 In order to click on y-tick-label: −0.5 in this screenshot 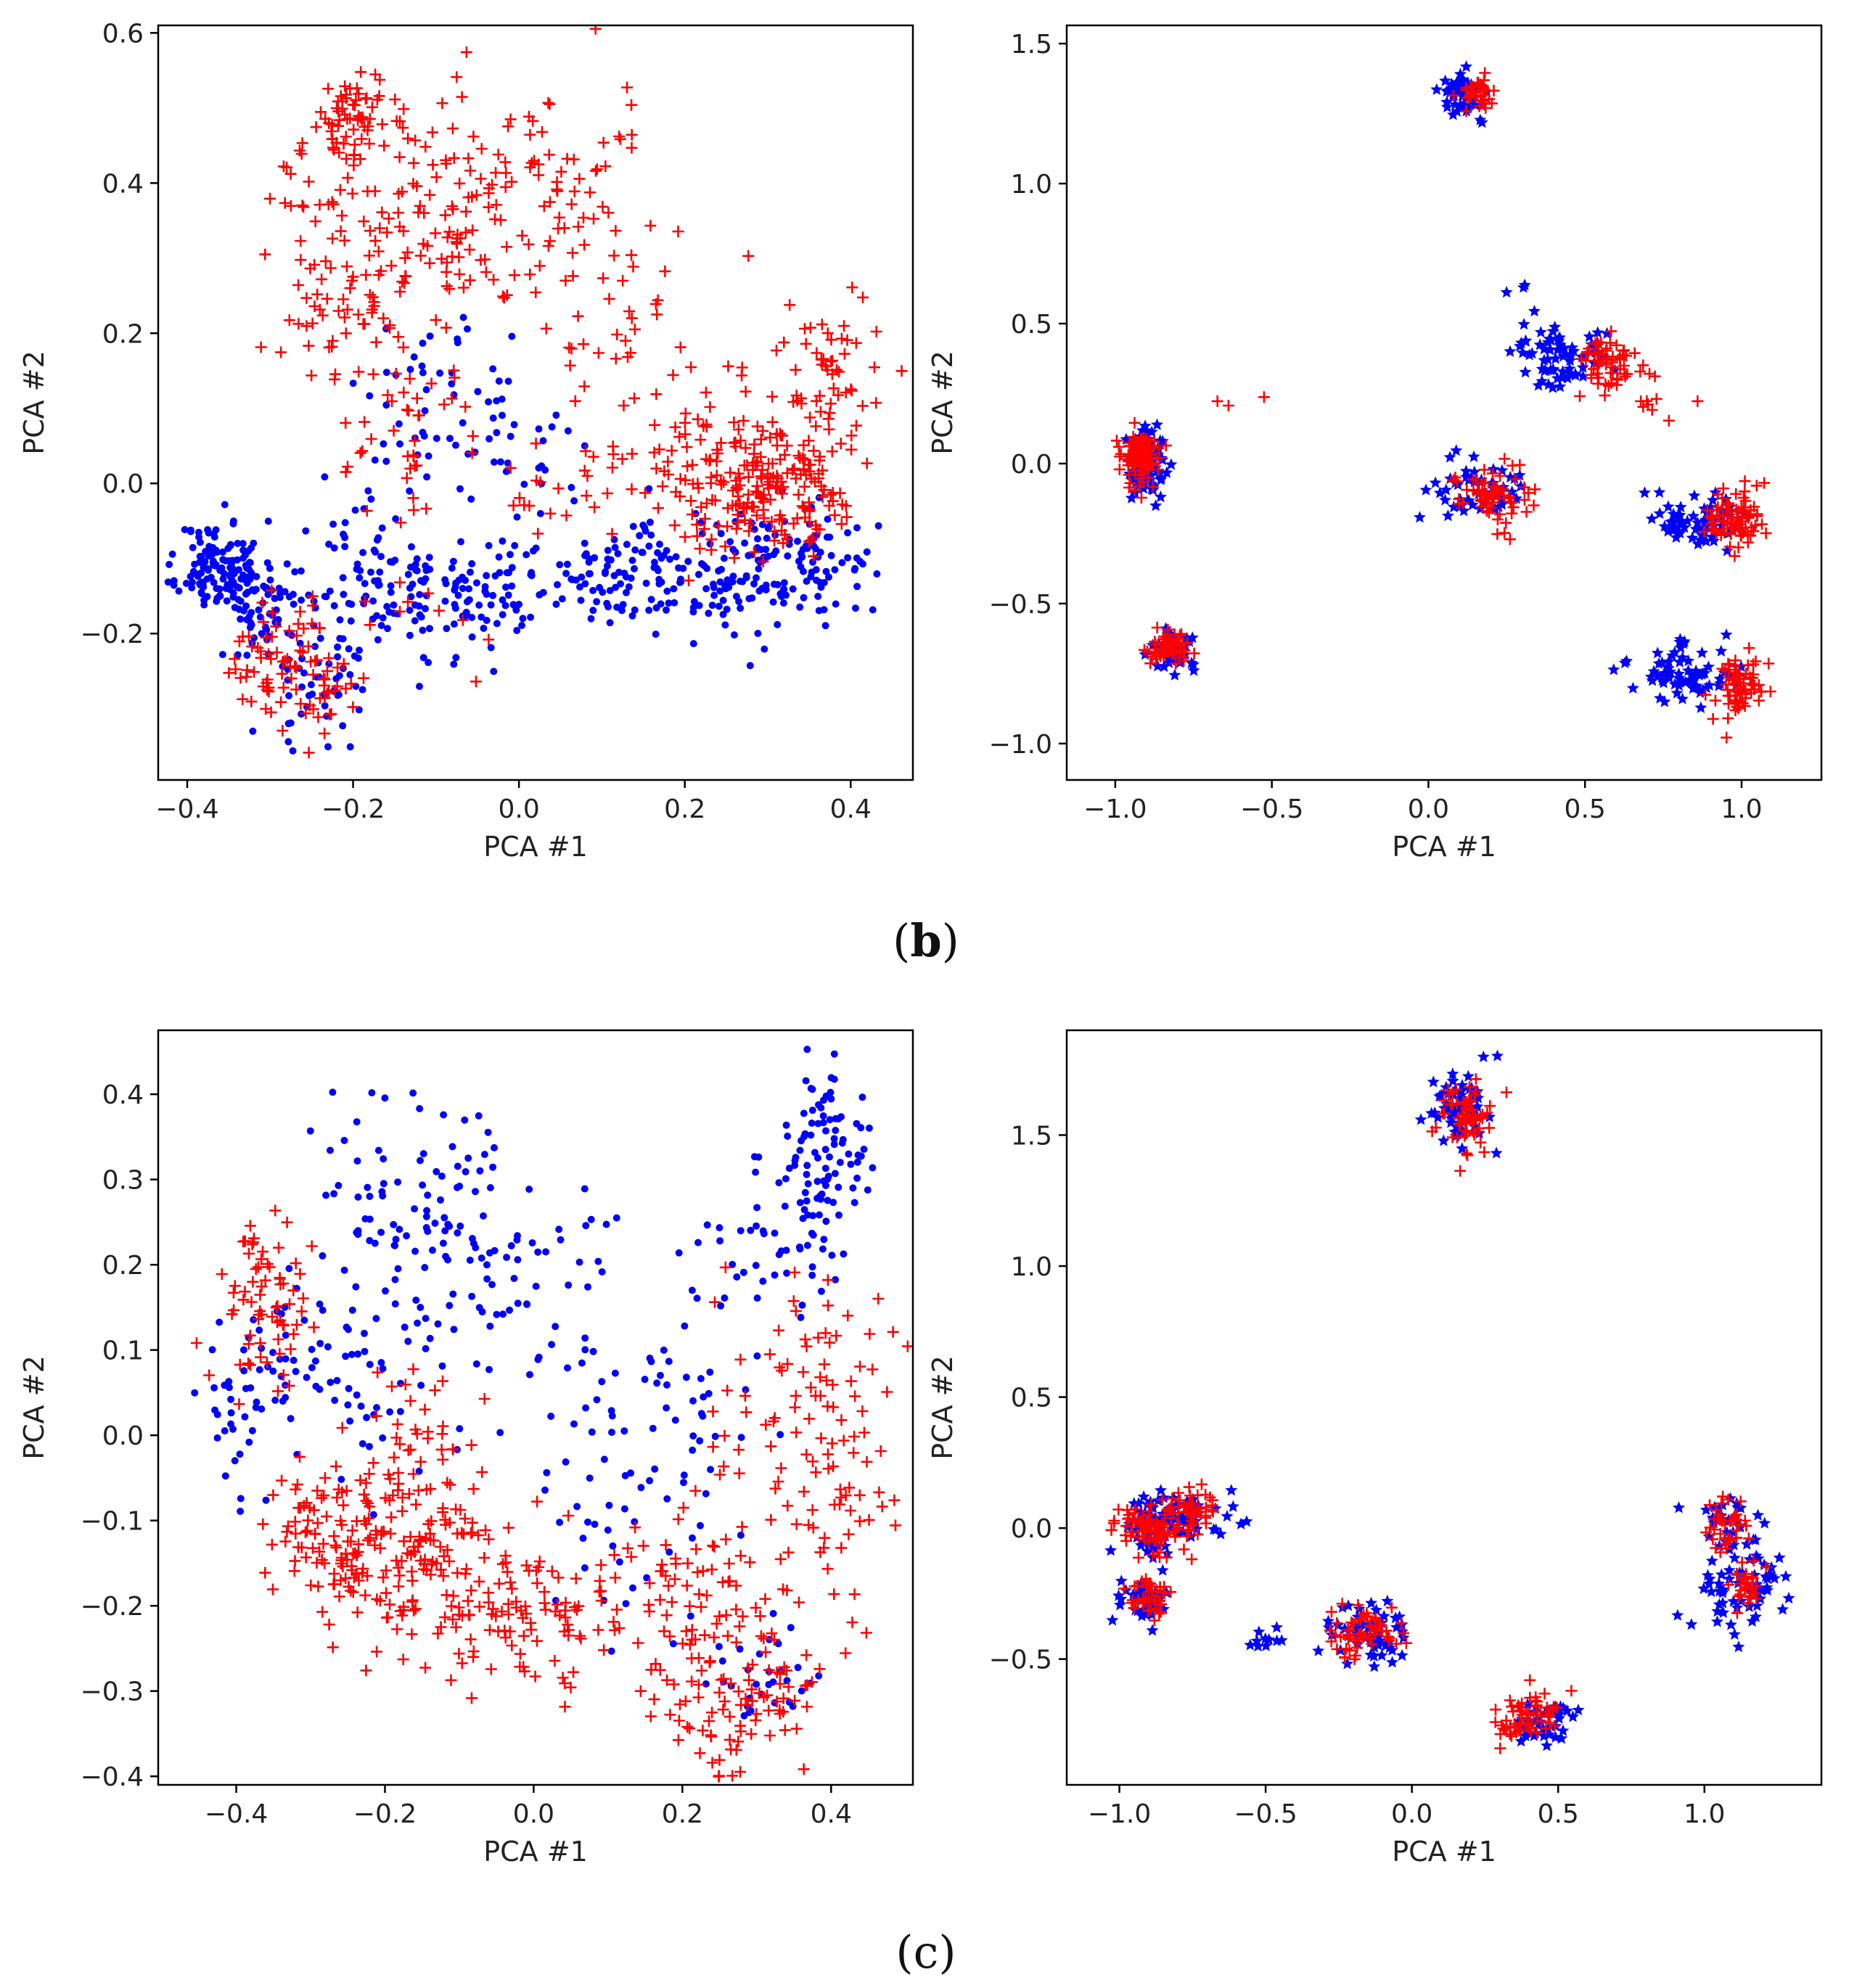, I will do `click(1020, 605)`.